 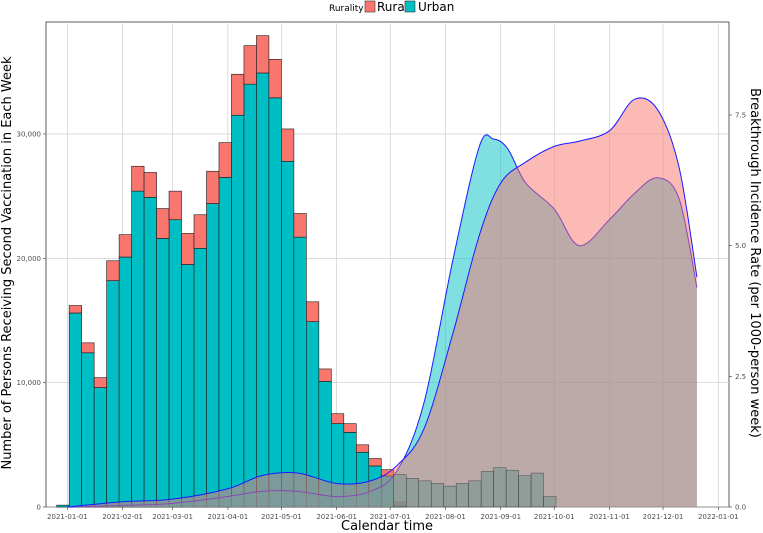 I want to click on overlay-bars, so click(x=475, y=487).